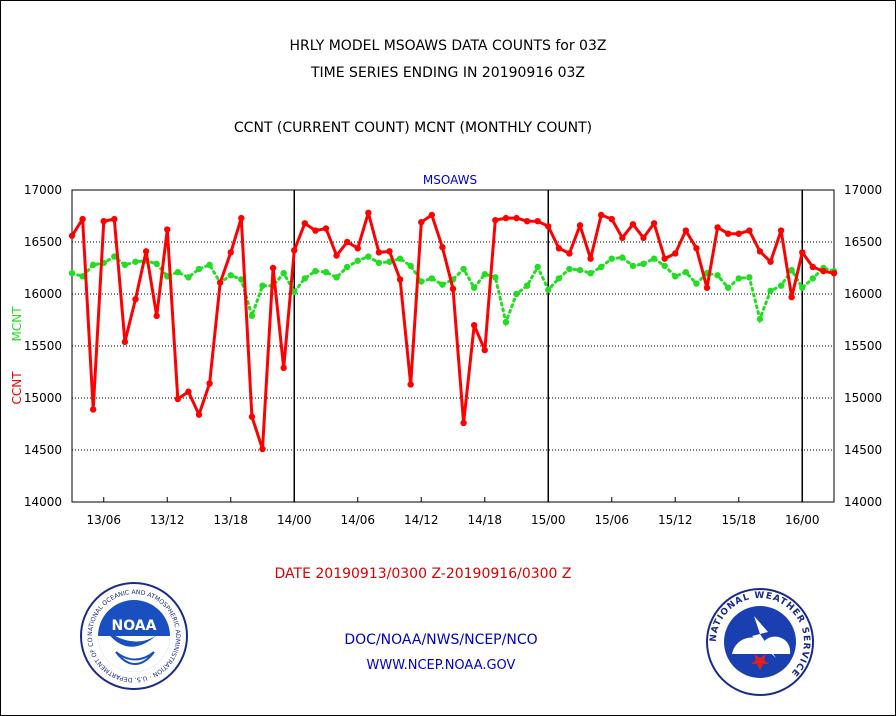  I want to click on x-tick-label: 15/06, so click(611, 520).